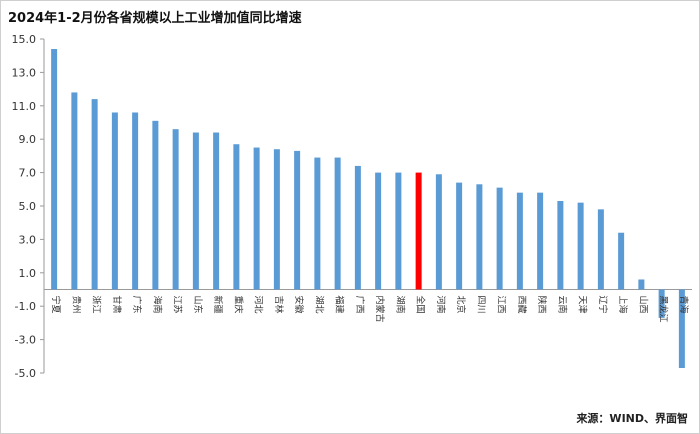  What do you see at coordinates (28, 139) in the screenshot?
I see `y-tick-label: 9.0` at bounding box center [28, 139].